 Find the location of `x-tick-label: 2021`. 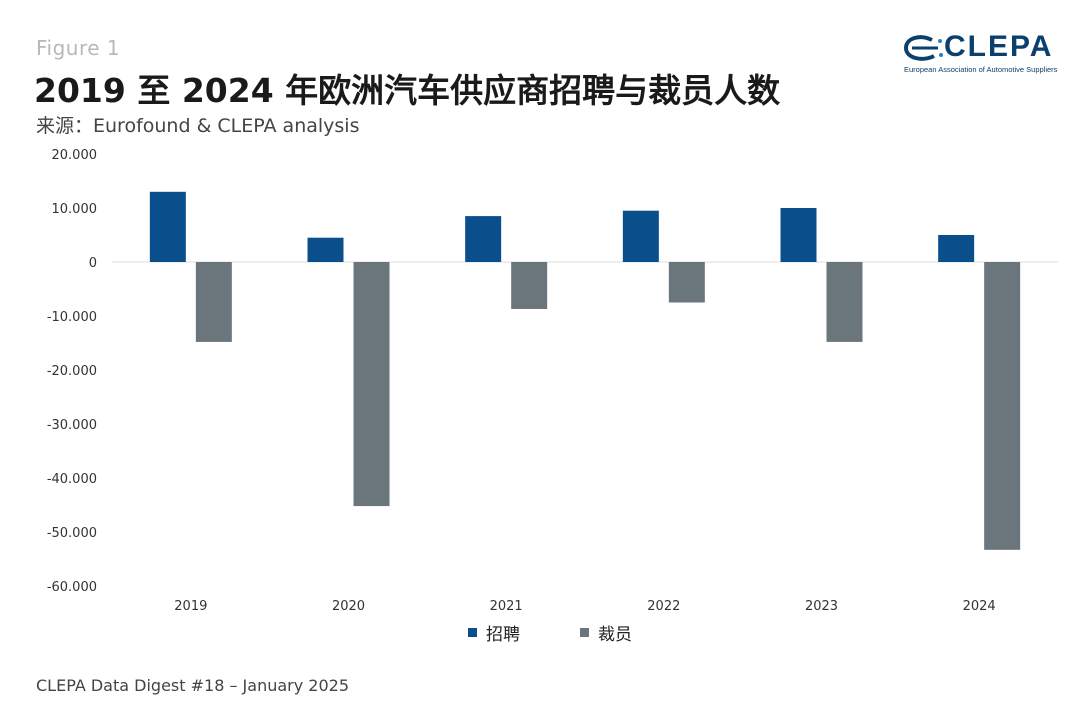

x-tick-label: 2021 is located at coordinates (506, 606).